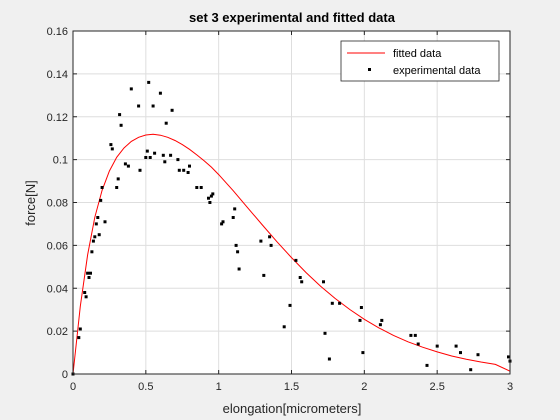 The image size is (560, 420). What do you see at coordinates (57, 204) in the screenshot?
I see `y-tick-label: 0.08` at bounding box center [57, 204].